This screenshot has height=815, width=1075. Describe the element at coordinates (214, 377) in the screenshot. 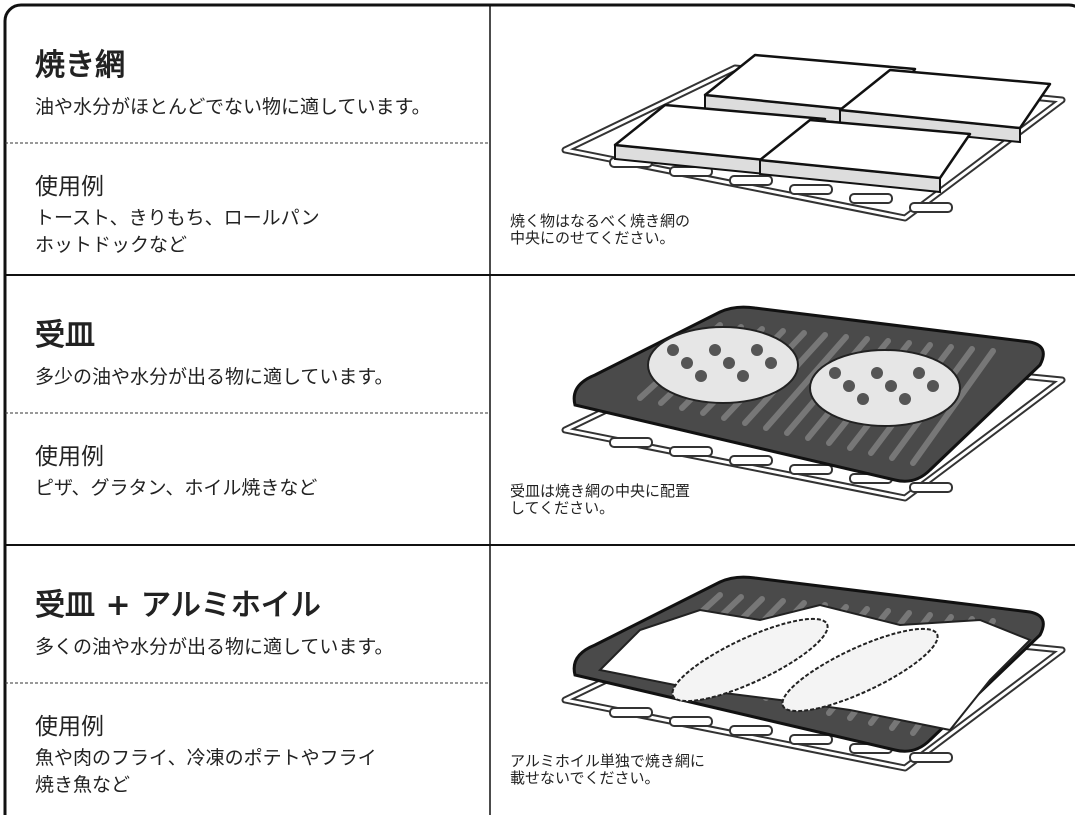

I see `row-description: 多少の油や水分が出る物に適しています。` at that location.